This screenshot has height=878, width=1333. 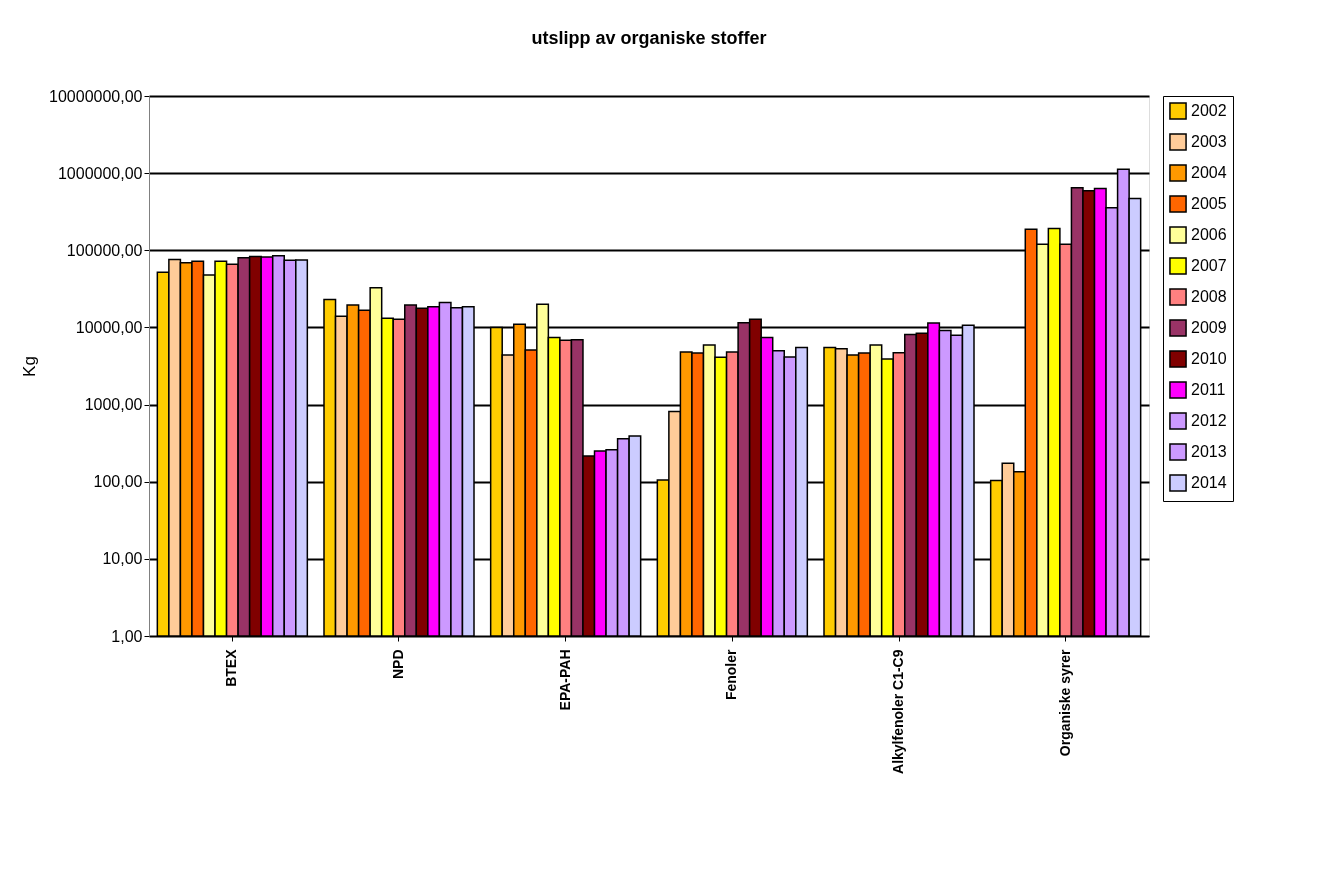 What do you see at coordinates (109, 327) in the screenshot?
I see `y-tick-label: 10000,00` at bounding box center [109, 327].